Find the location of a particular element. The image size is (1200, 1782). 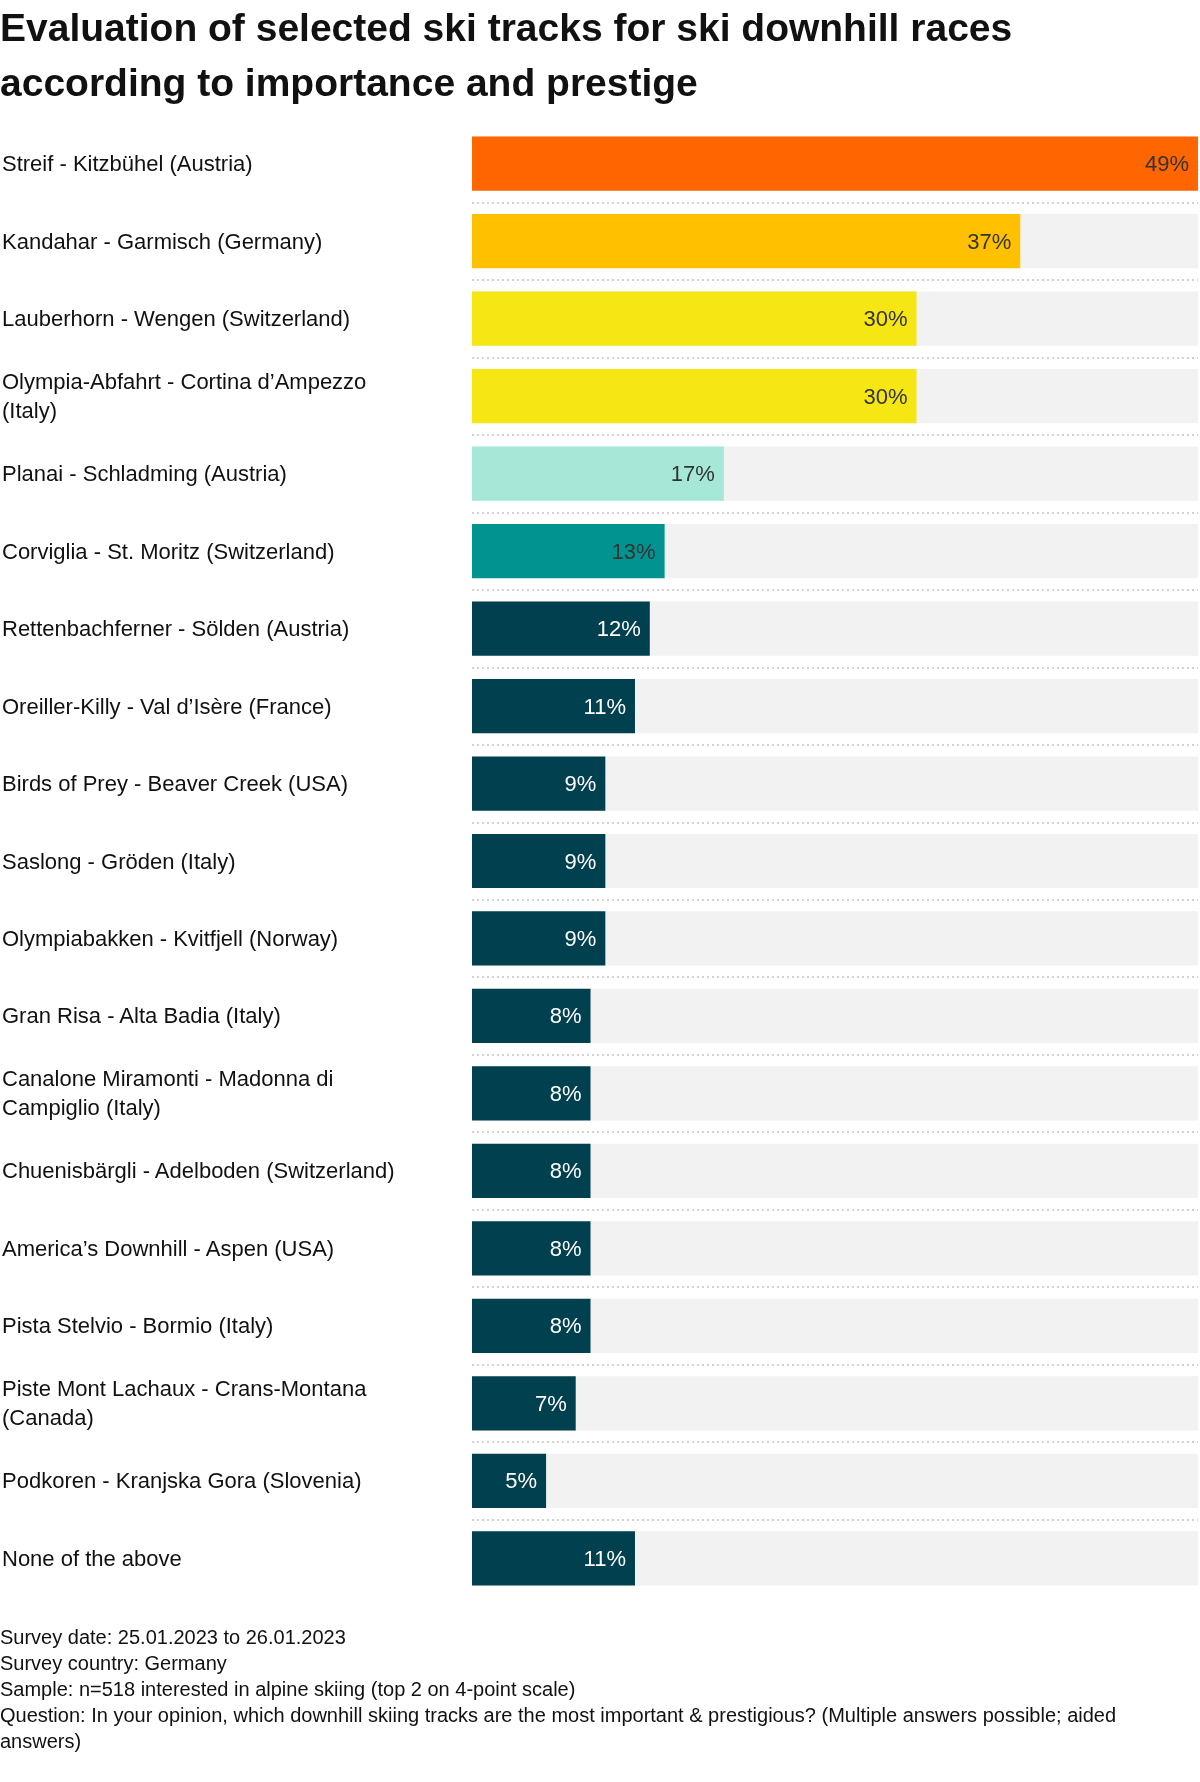

y-tick-label: Corviglia - St. Moritz (Switzerland) is located at coordinates (168, 551).